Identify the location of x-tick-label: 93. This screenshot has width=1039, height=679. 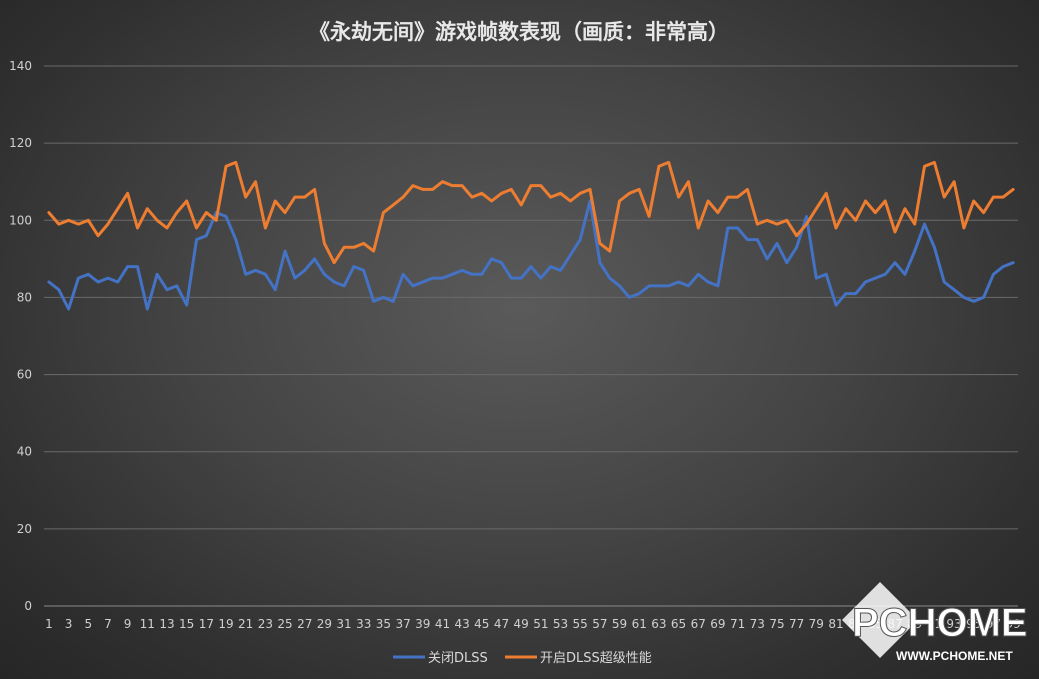
(953, 624).